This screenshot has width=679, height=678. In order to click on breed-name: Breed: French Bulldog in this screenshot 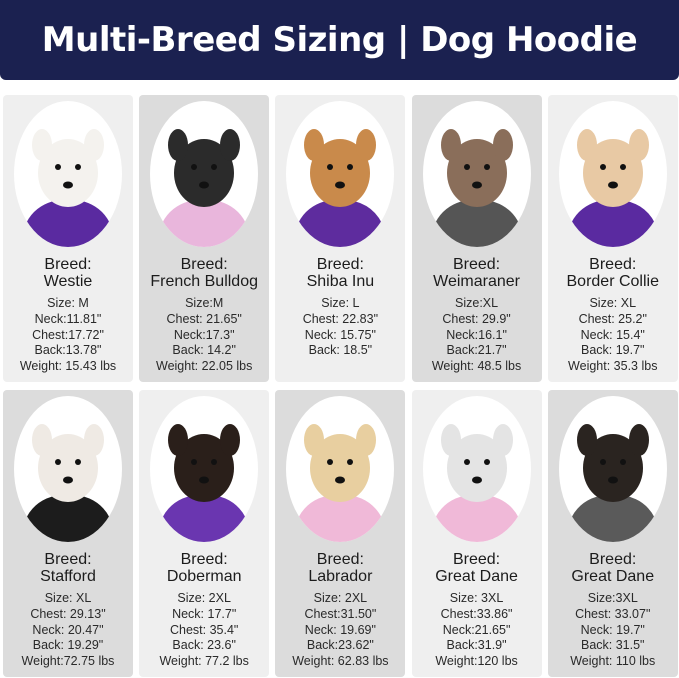, I will do `click(204, 273)`.